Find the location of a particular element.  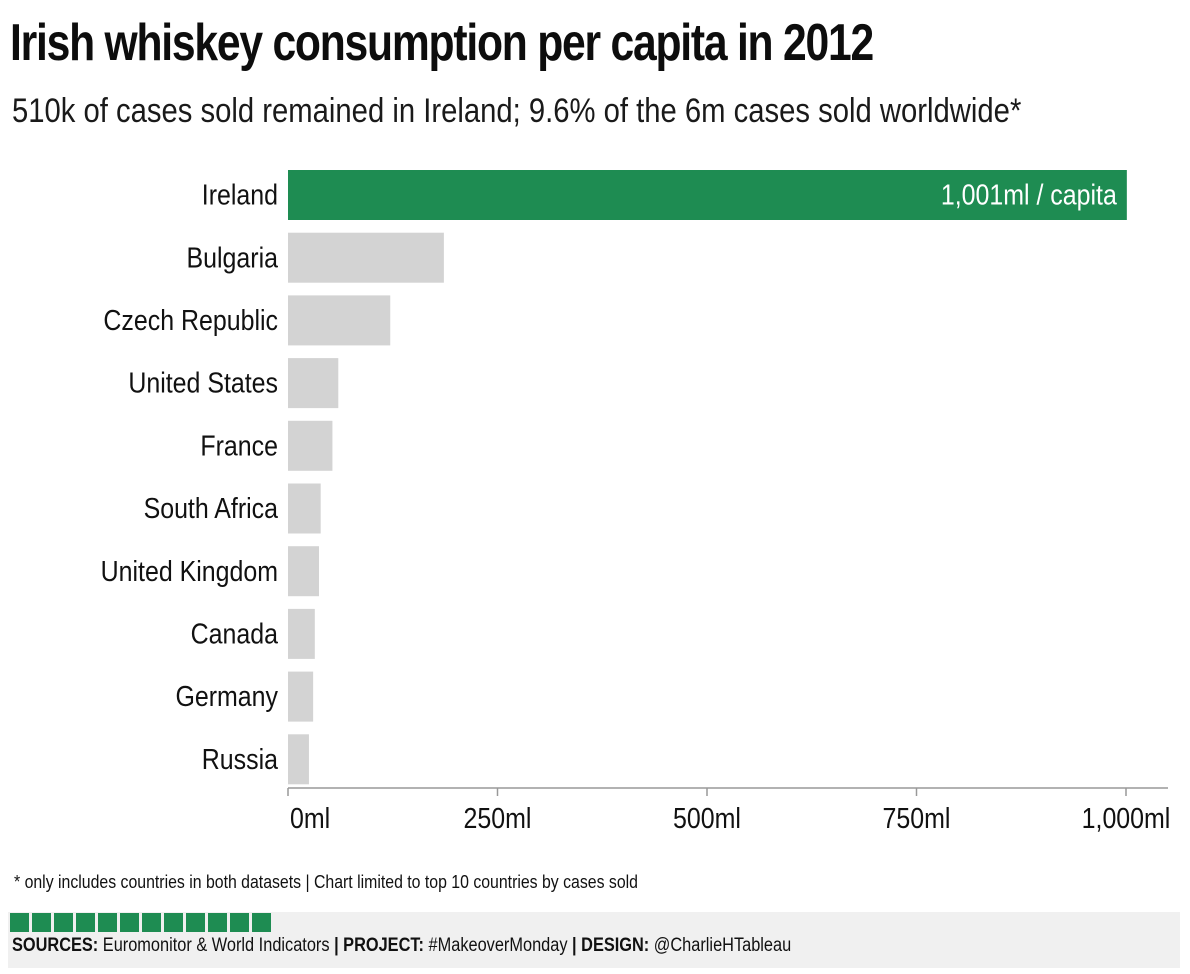

category-label: Czech Republic is located at coordinates (190, 320).